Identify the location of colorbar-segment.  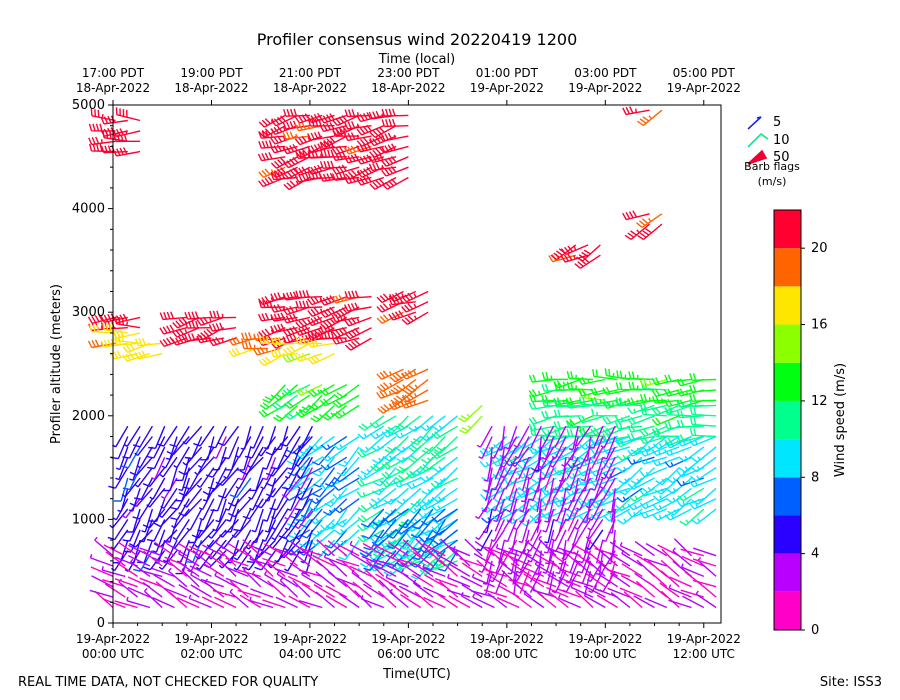
(787, 496).